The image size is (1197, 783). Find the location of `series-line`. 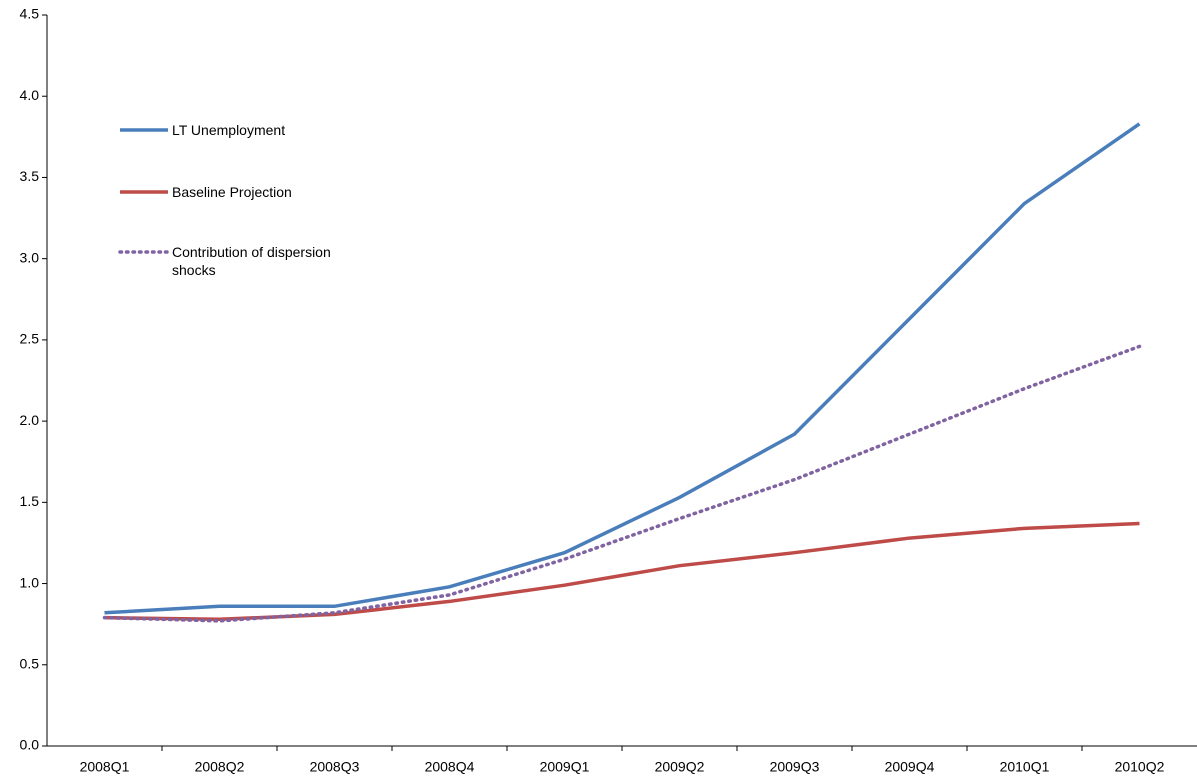

series-line is located at coordinates (622, 571).